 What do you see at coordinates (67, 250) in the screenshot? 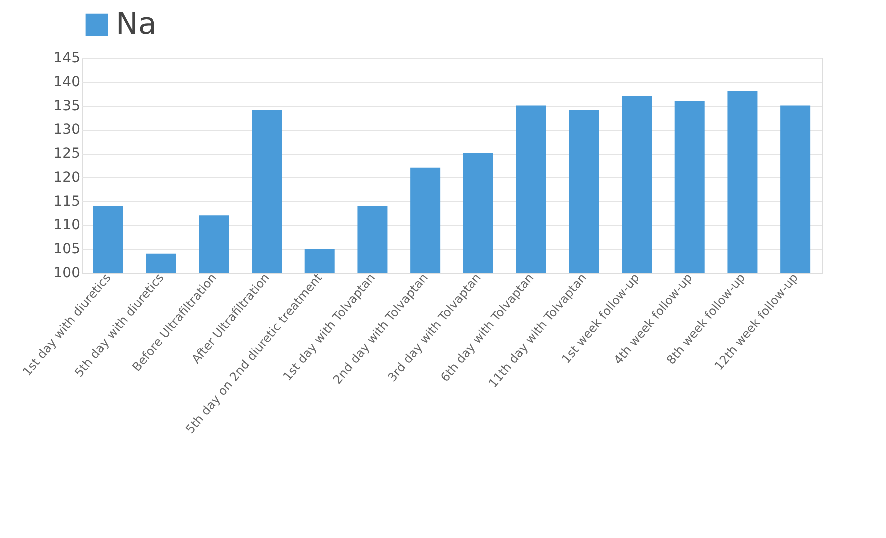
I see `y-tick-label: 105` at bounding box center [67, 250].